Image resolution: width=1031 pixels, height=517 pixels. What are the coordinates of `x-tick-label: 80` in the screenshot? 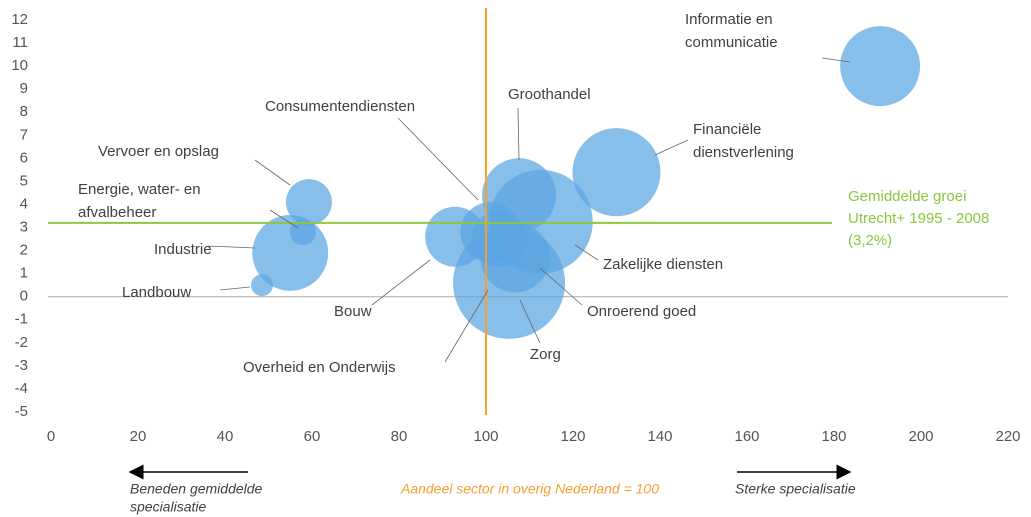 It's located at (399, 436).